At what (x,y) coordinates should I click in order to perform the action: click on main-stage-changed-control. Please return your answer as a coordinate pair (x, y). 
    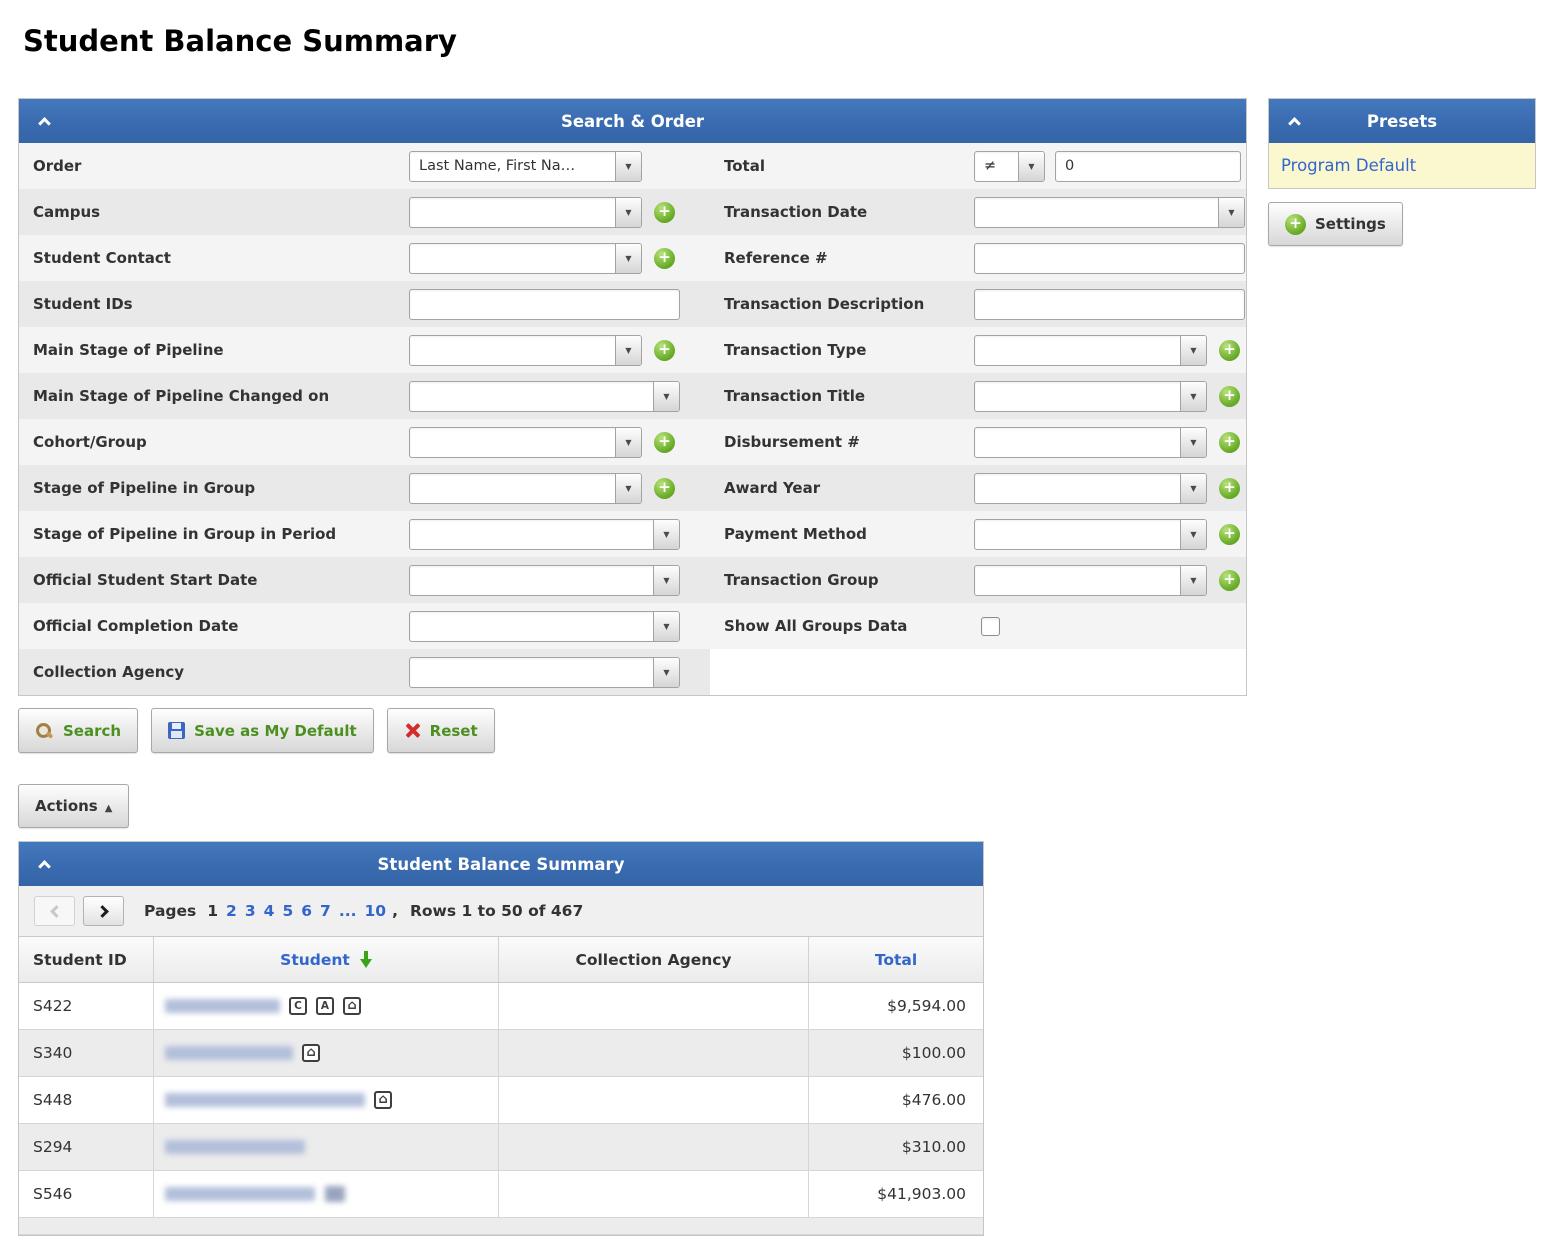
    Looking at the image, I should click on (558, 396).